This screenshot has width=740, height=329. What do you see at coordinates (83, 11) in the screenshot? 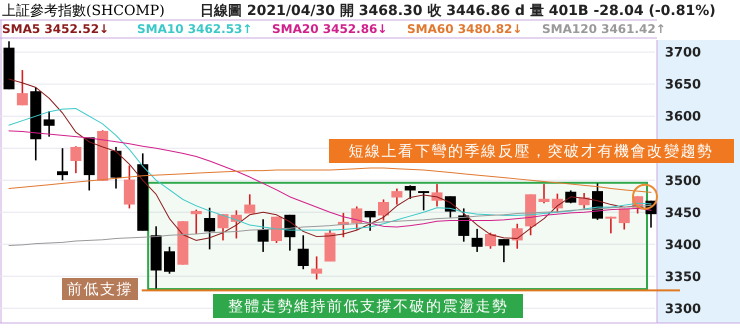
I see `chart-title: 上証參考指數(SHCOMP)` at bounding box center [83, 11].